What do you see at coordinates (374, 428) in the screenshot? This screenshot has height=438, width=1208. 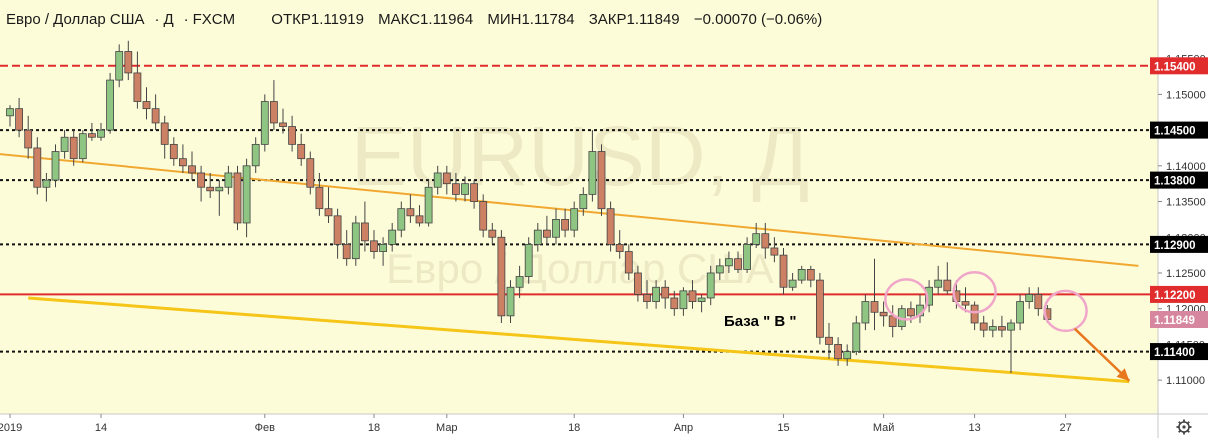 I see `time-tick-label: 18` at bounding box center [374, 428].